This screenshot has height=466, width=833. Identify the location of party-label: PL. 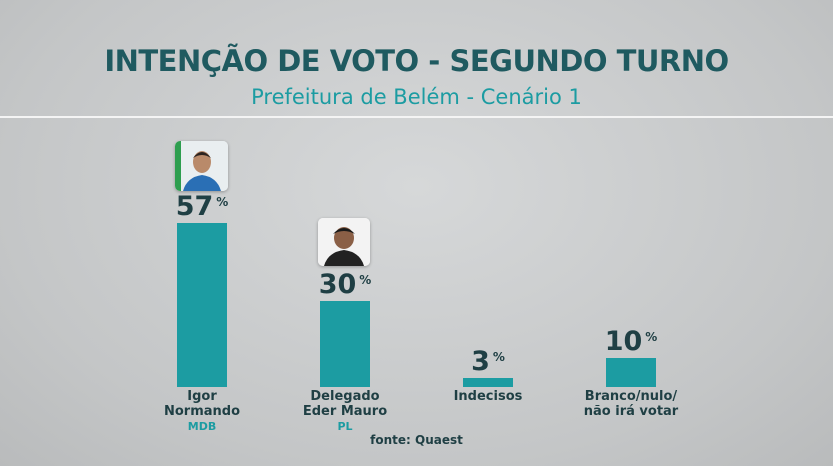
(345, 426).